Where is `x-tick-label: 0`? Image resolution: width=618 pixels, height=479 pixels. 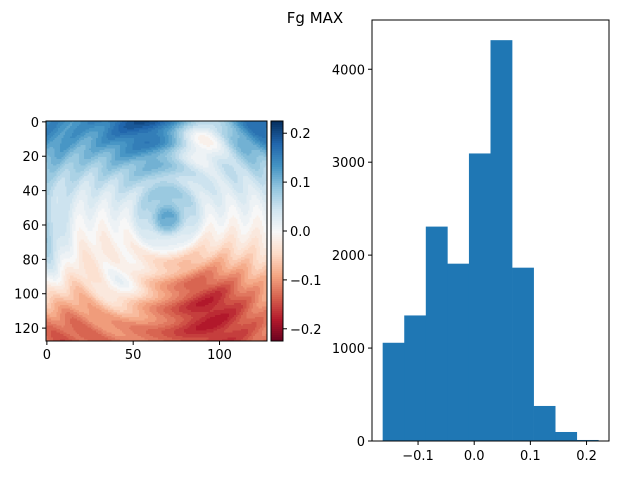 x-tick-label: 0 is located at coordinates (47, 355).